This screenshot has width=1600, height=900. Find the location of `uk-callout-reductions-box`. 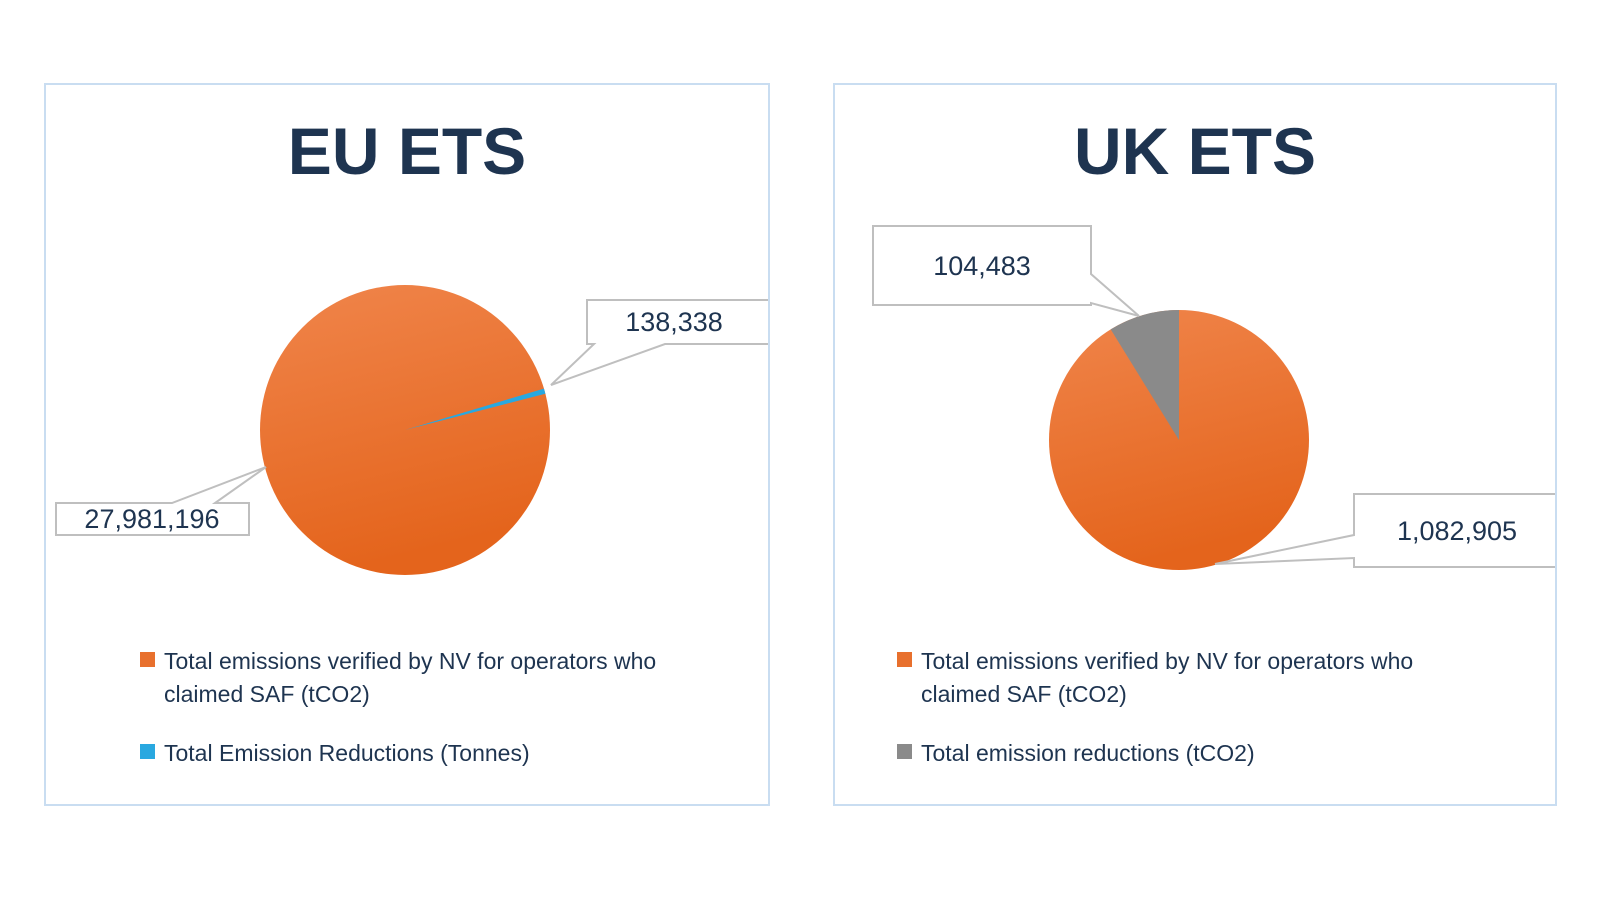

uk-callout-reductions-box is located at coordinates (1006, 271).